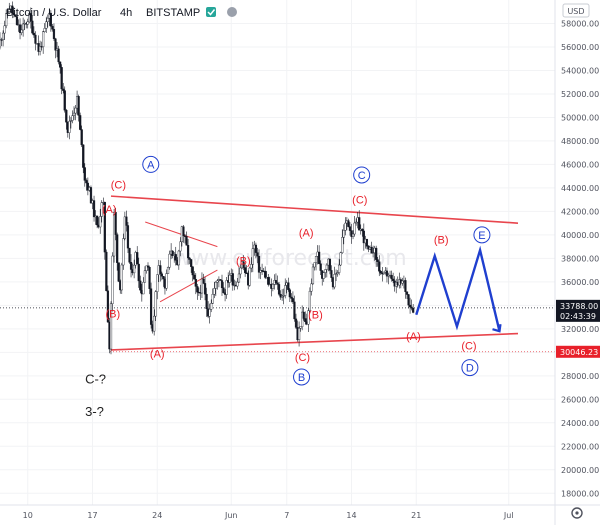  What do you see at coordinates (351, 515) in the screenshot?
I see `time-tick-label: 14` at bounding box center [351, 515].